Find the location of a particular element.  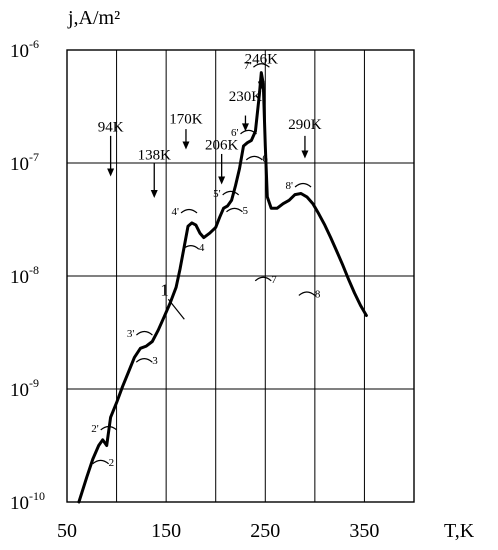

peak-label: 7' is located at coordinates (248, 66).